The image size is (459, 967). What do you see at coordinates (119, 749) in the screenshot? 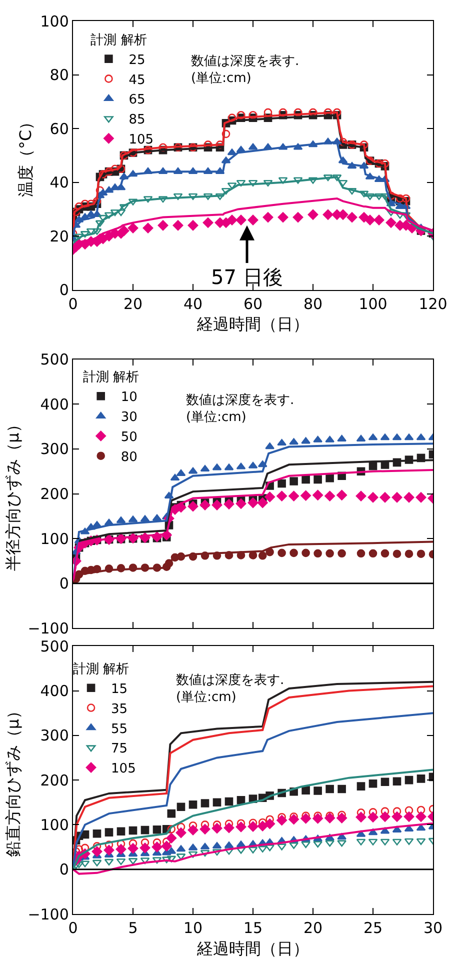
I see `legend-label: 75` at bounding box center [119, 749].